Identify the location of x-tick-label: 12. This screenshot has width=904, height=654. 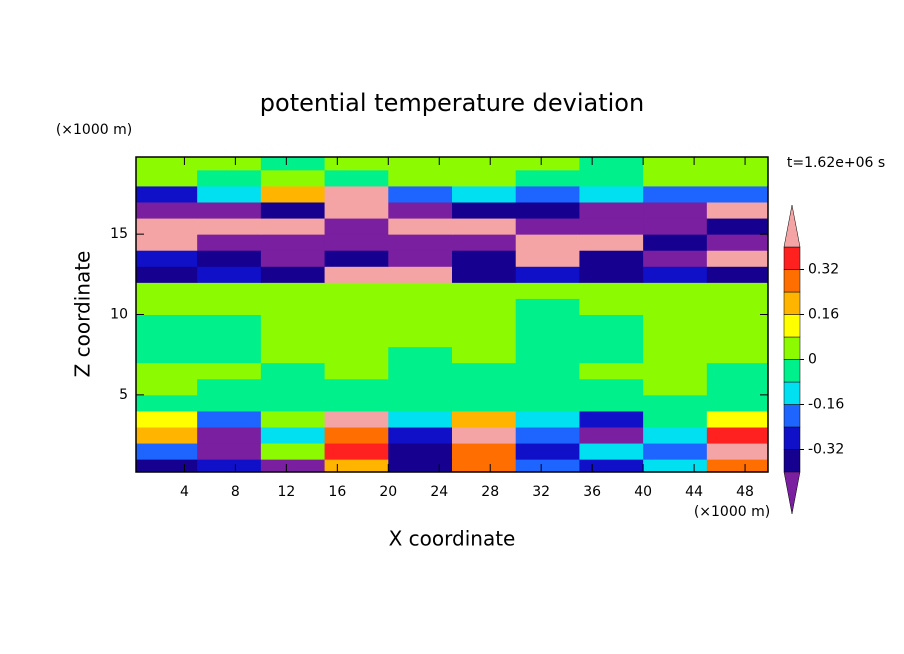
(286, 492).